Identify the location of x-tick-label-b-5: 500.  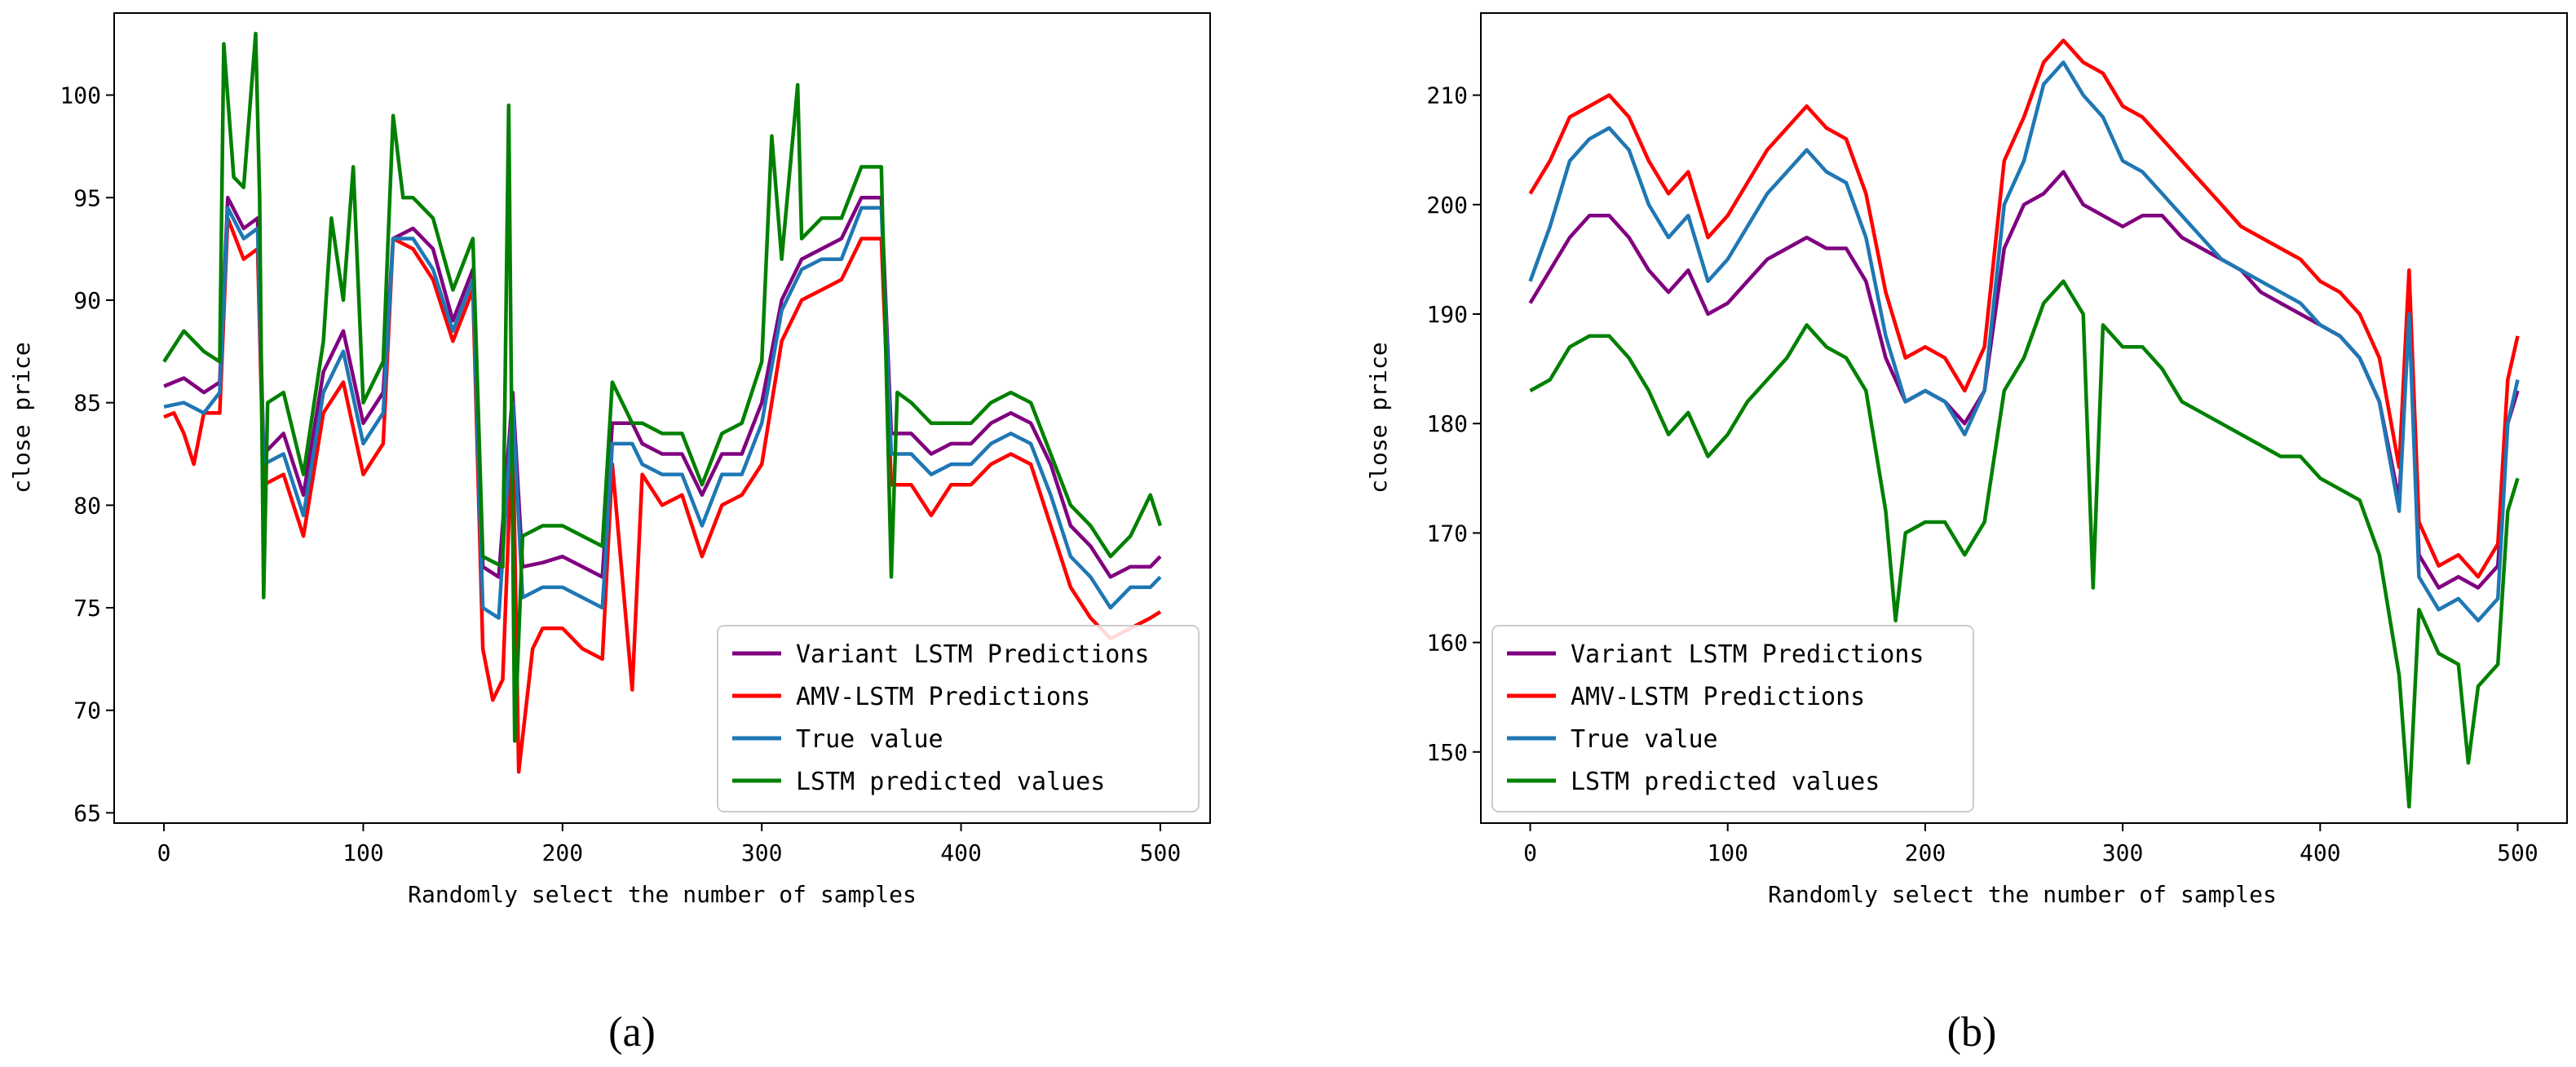
(2517, 852).